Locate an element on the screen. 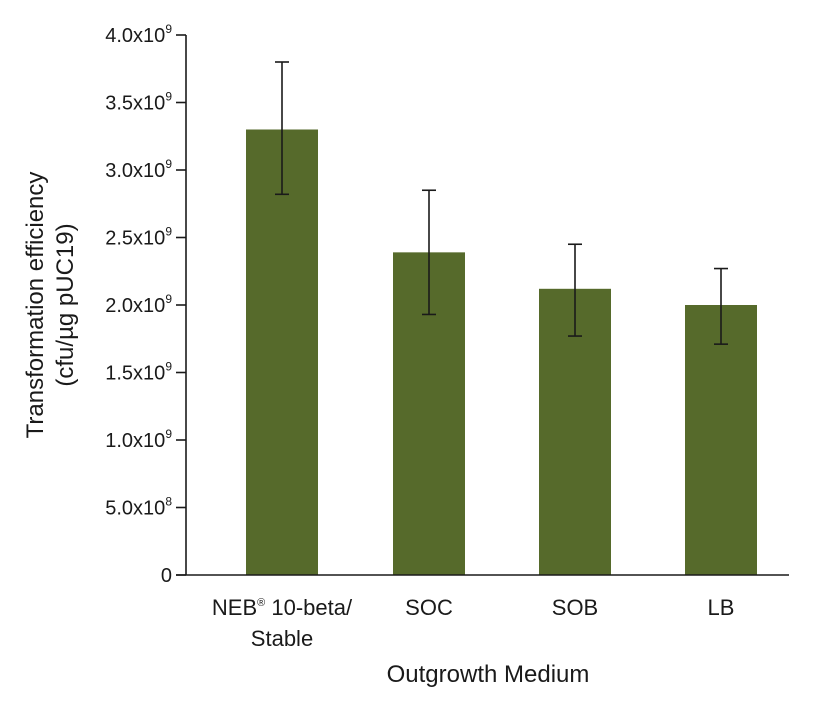  y-tick-label: 2.5x10⁹ is located at coordinates (138, 237).